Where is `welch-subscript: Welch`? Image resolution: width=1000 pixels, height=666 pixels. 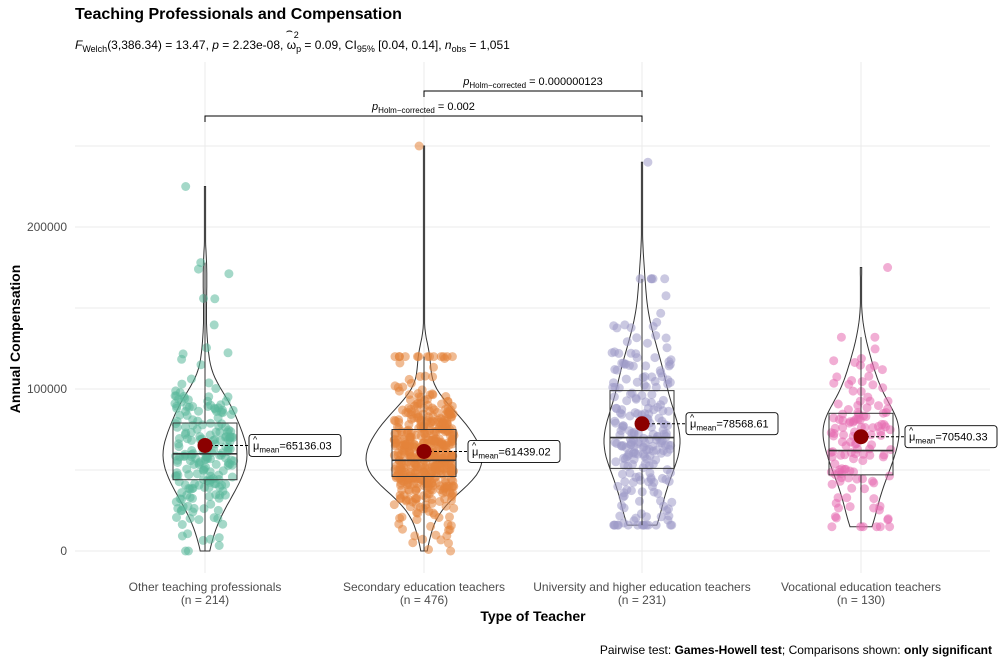 welch-subscript: Welch is located at coordinates (95, 49).